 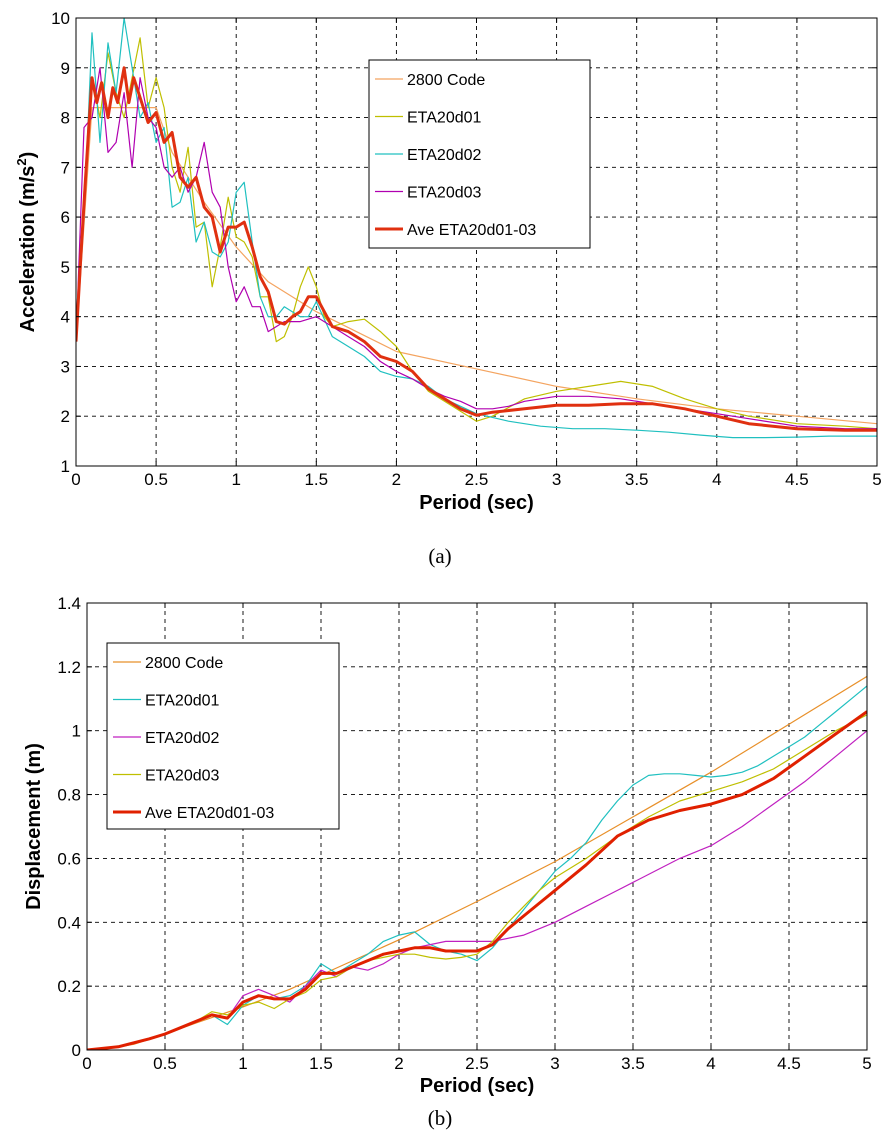 What do you see at coordinates (69, 986) in the screenshot?
I see `y-tick-label: 0.2` at bounding box center [69, 986].